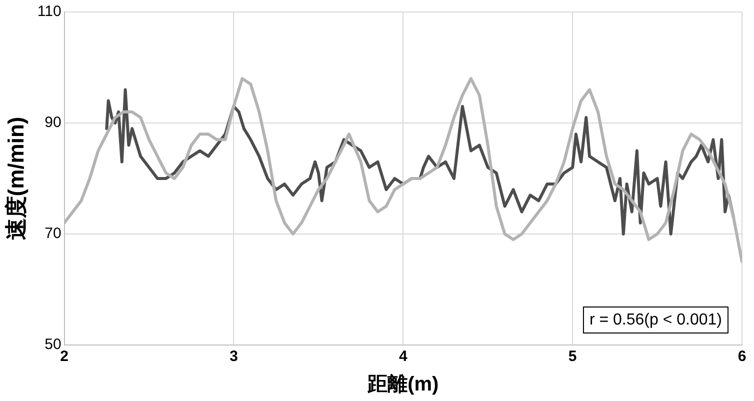  What do you see at coordinates (572, 357) in the screenshot?
I see `x-tick-label: 5` at bounding box center [572, 357].